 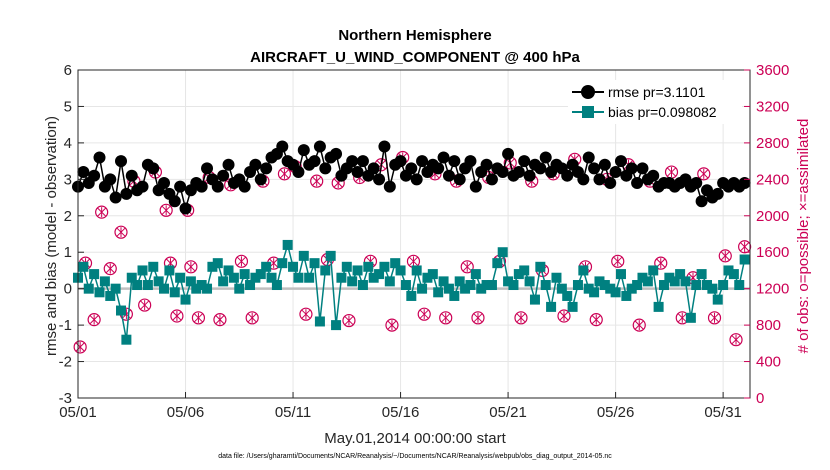 What do you see at coordinates (65, 398) in the screenshot?
I see `y-left-tick-label-0: -3` at bounding box center [65, 398].